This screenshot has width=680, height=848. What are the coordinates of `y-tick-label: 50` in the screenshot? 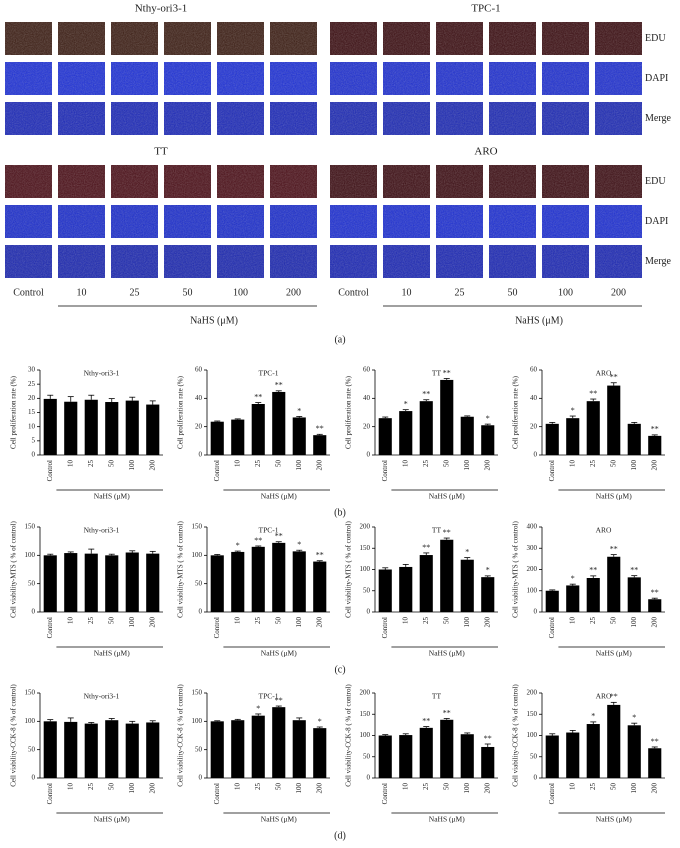 It's located at (32, 583).